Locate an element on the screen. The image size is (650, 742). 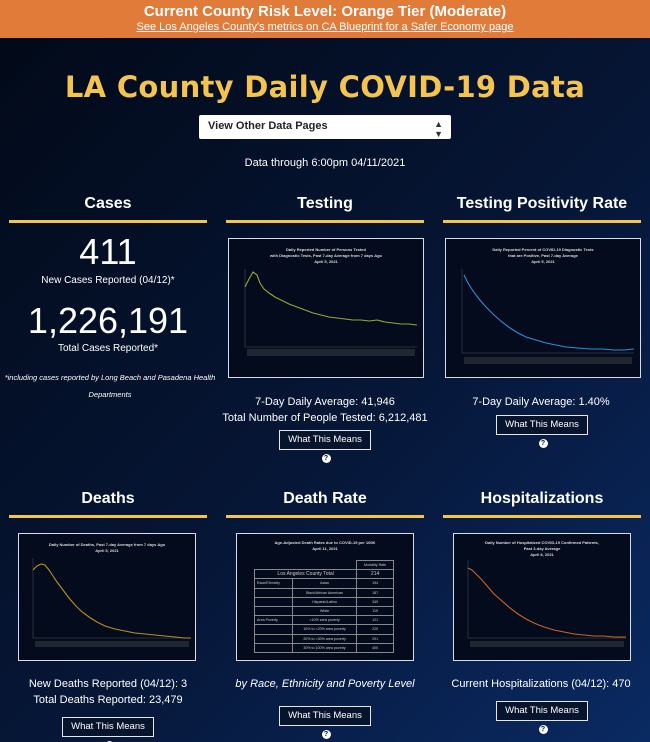
row-value: 349 is located at coordinates (375, 601).